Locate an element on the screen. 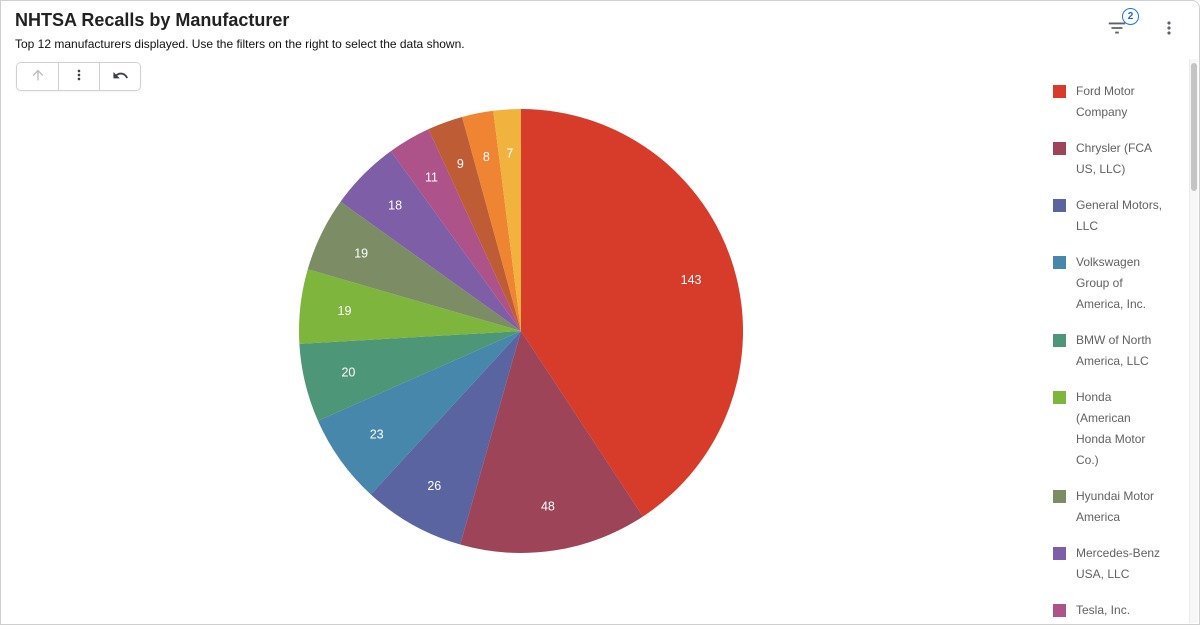 The width and height of the screenshot is (1200, 625). pie-slice-label: 8 is located at coordinates (486, 157).